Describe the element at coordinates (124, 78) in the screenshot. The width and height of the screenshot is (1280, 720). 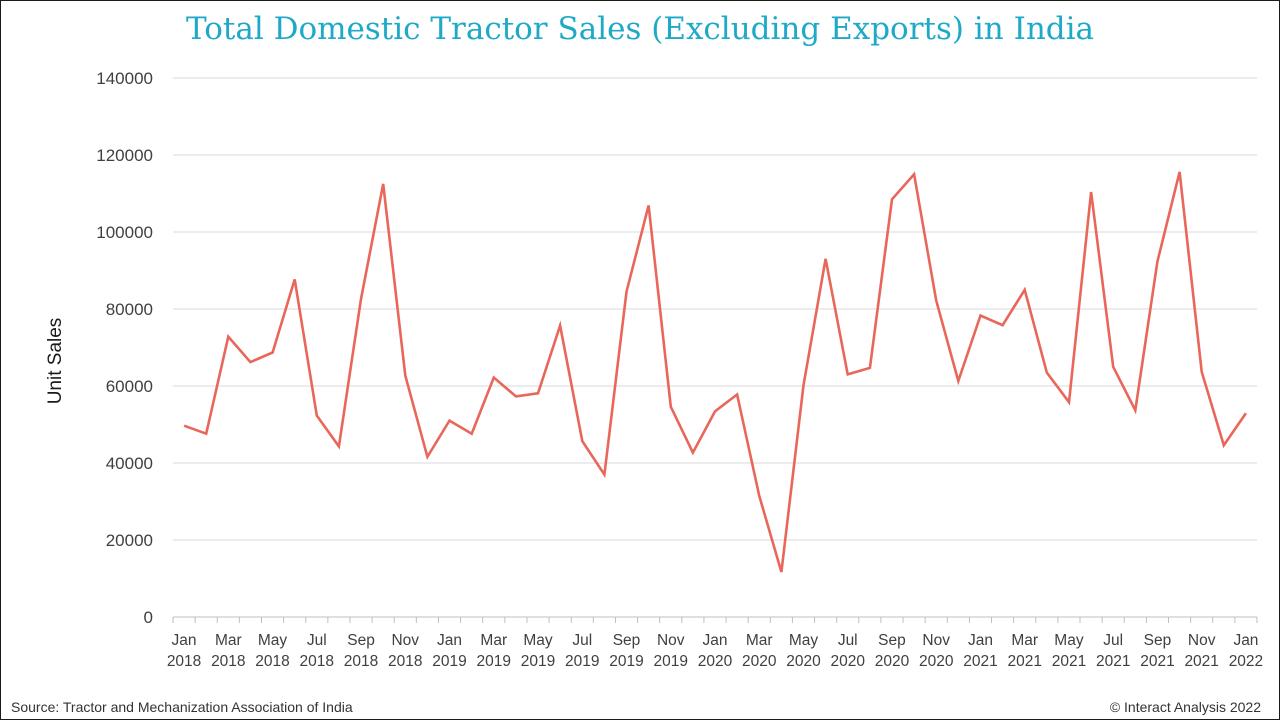
I see `y-tick-label: 140000` at that location.